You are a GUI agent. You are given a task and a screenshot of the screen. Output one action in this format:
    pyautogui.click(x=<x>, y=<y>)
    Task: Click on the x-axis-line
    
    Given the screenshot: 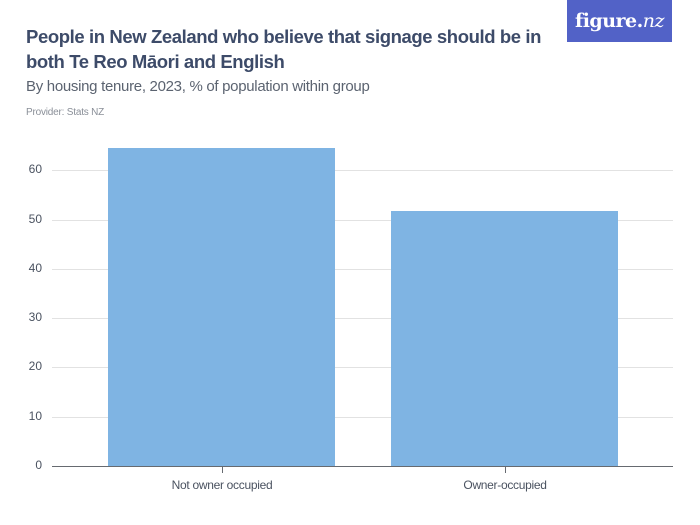 What is the action you would take?
    pyautogui.click(x=362, y=466)
    